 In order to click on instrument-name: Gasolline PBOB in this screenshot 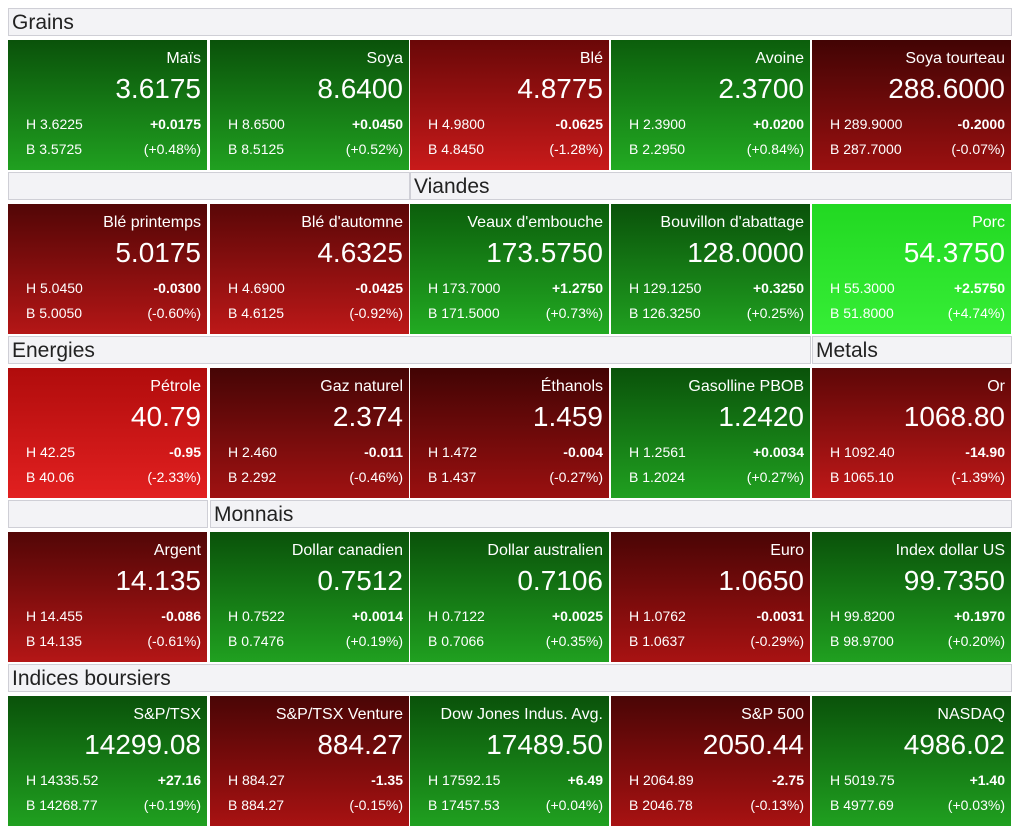, I will do `click(746, 386)`.